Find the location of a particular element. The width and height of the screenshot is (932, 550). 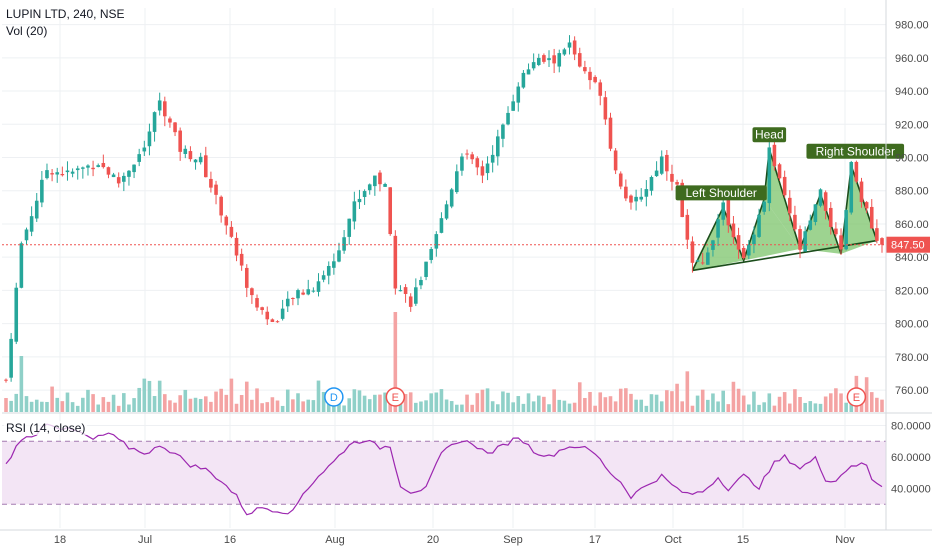

pattern-labels: Left Shoulder Head Right Shoulder is located at coordinates (790, 164).